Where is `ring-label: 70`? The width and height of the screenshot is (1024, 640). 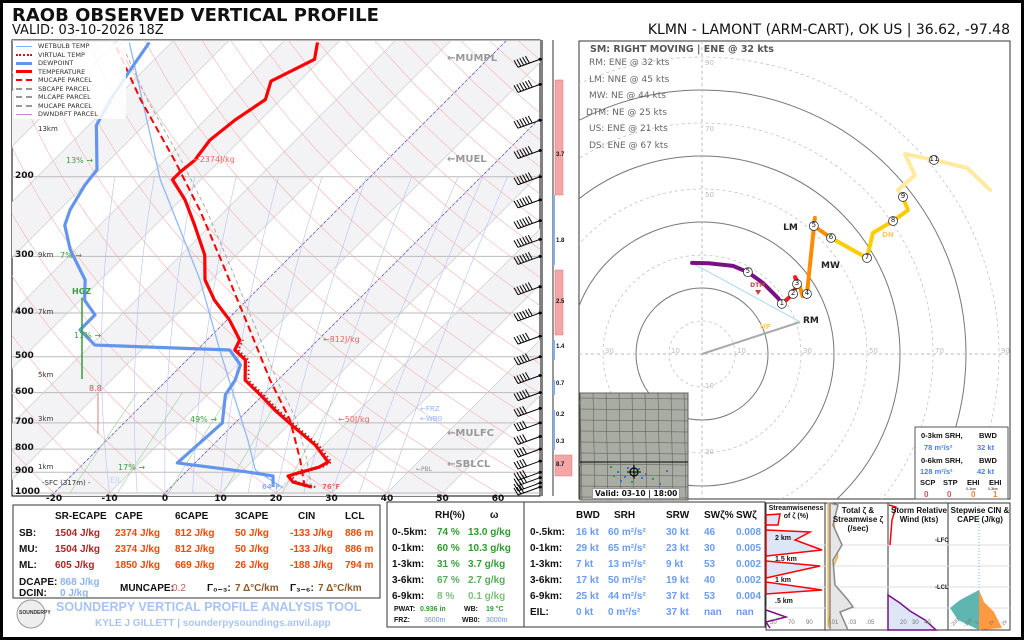
ring-label: 70 is located at coordinates (939, 351).